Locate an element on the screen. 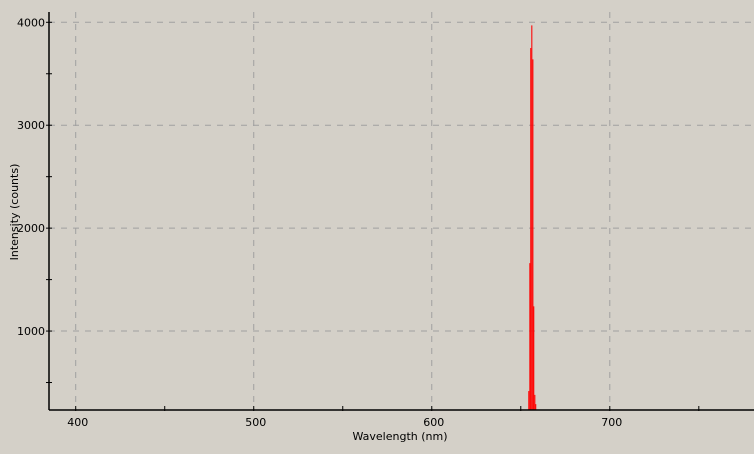 Image resolution: width=754 pixels, height=454 pixels. x-tick-label: 500 is located at coordinates (255, 422).